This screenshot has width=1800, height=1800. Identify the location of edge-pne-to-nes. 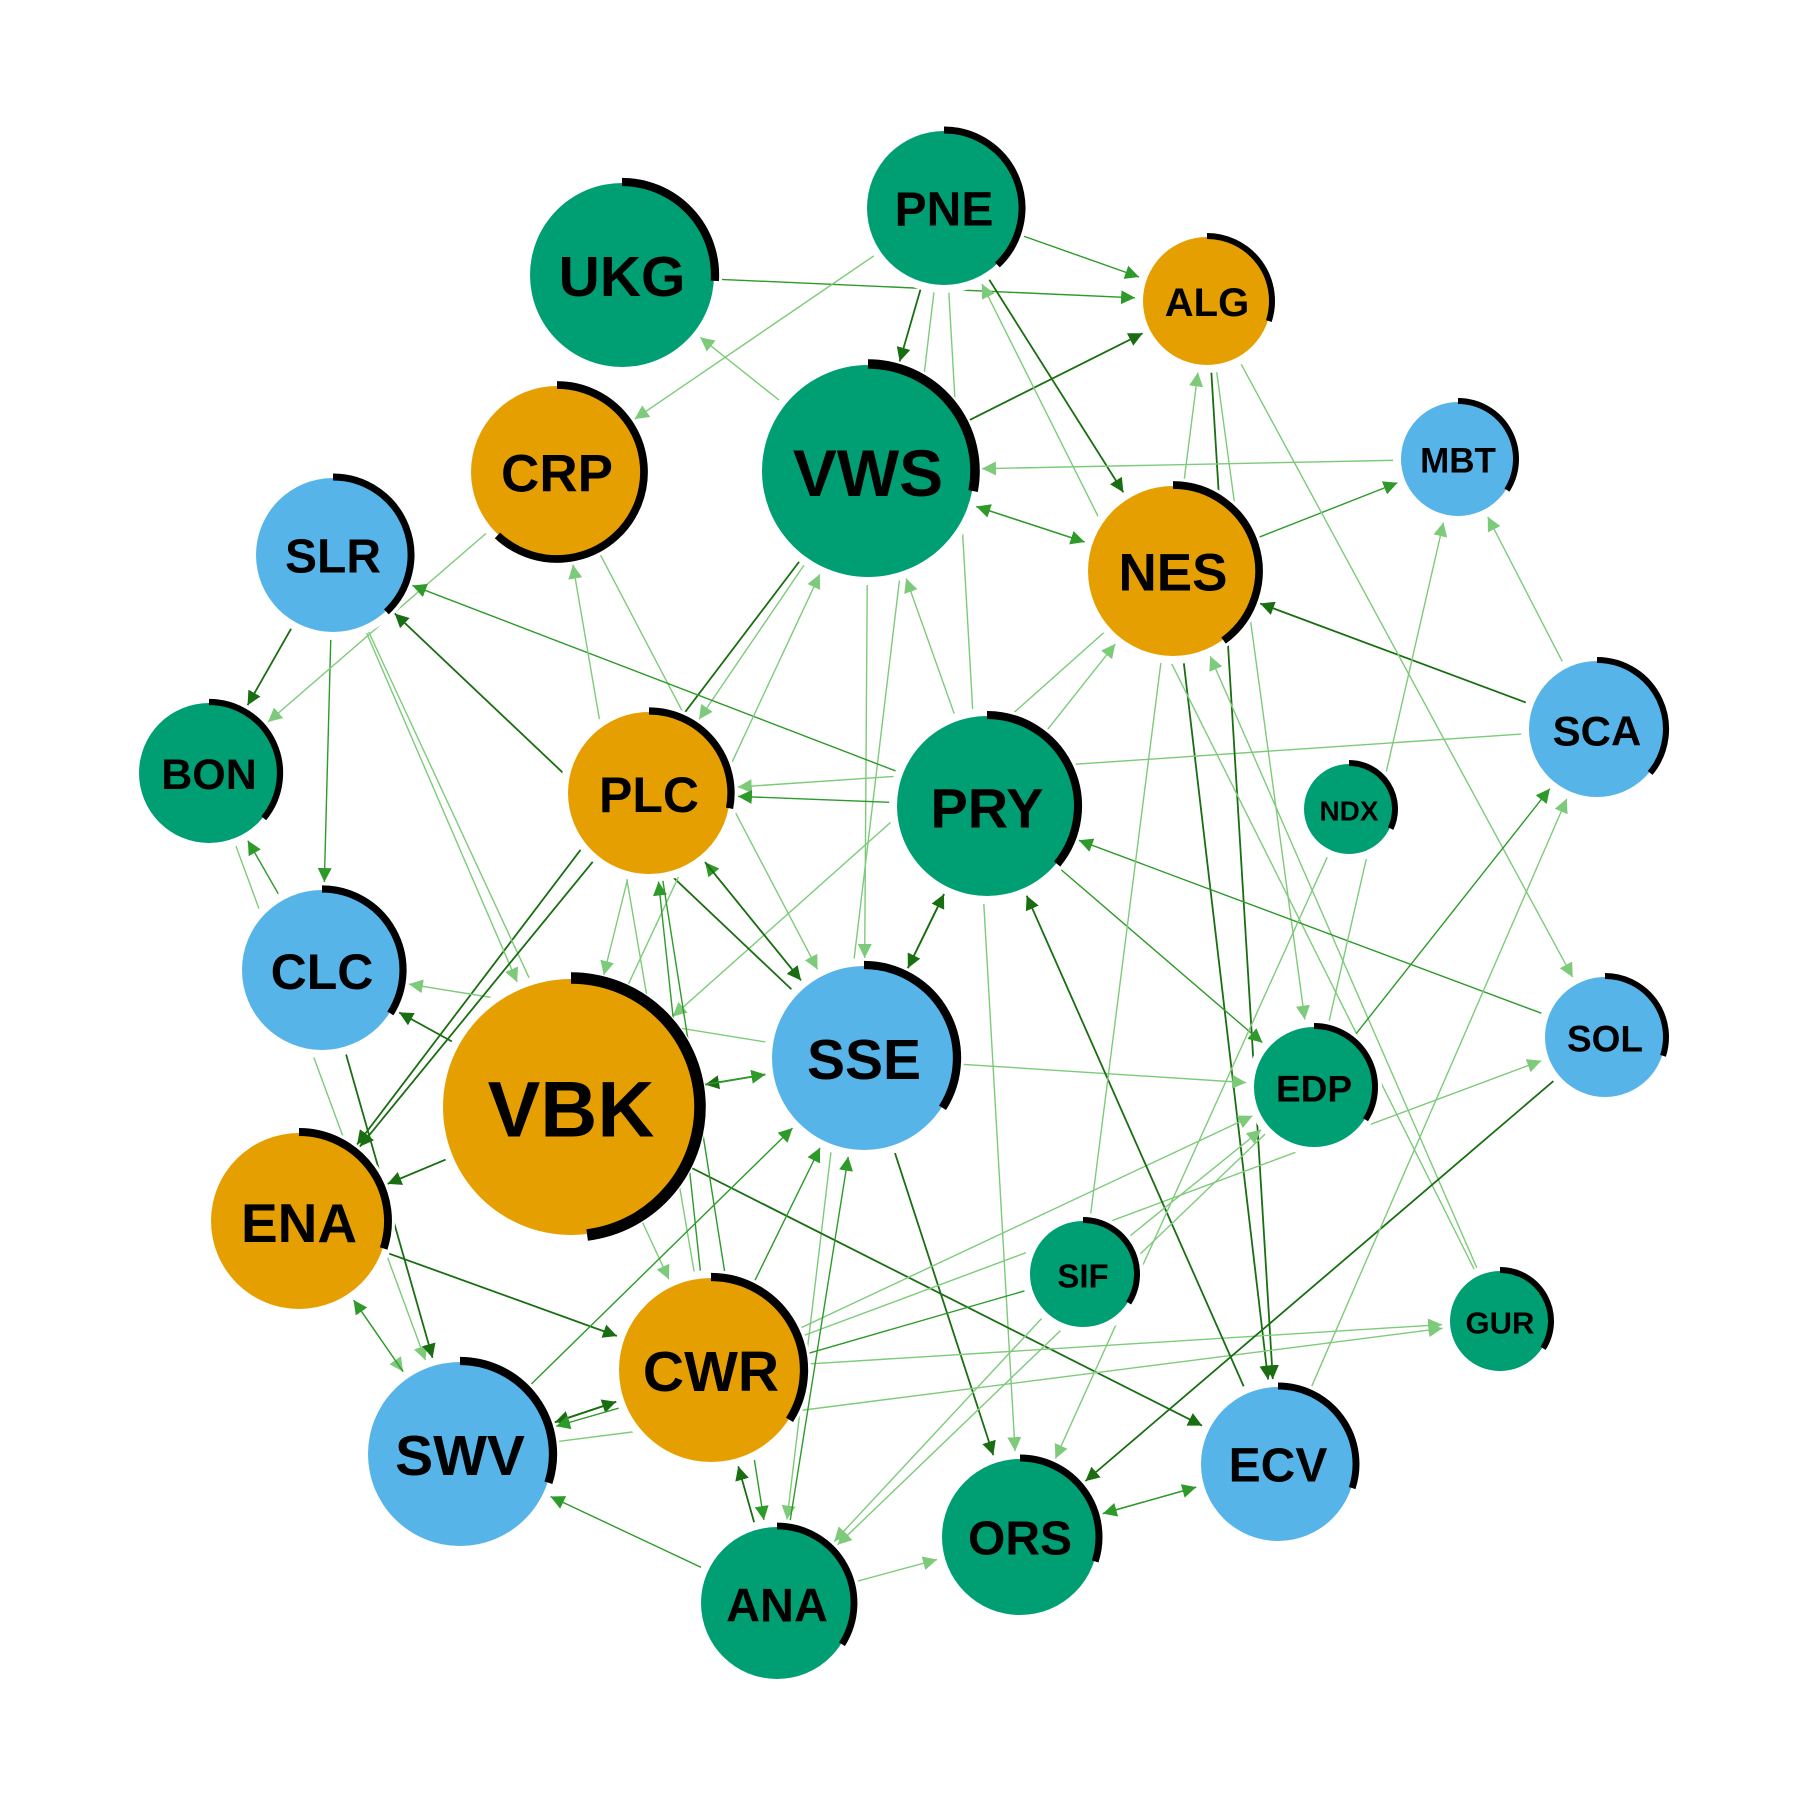
(1055, 384).